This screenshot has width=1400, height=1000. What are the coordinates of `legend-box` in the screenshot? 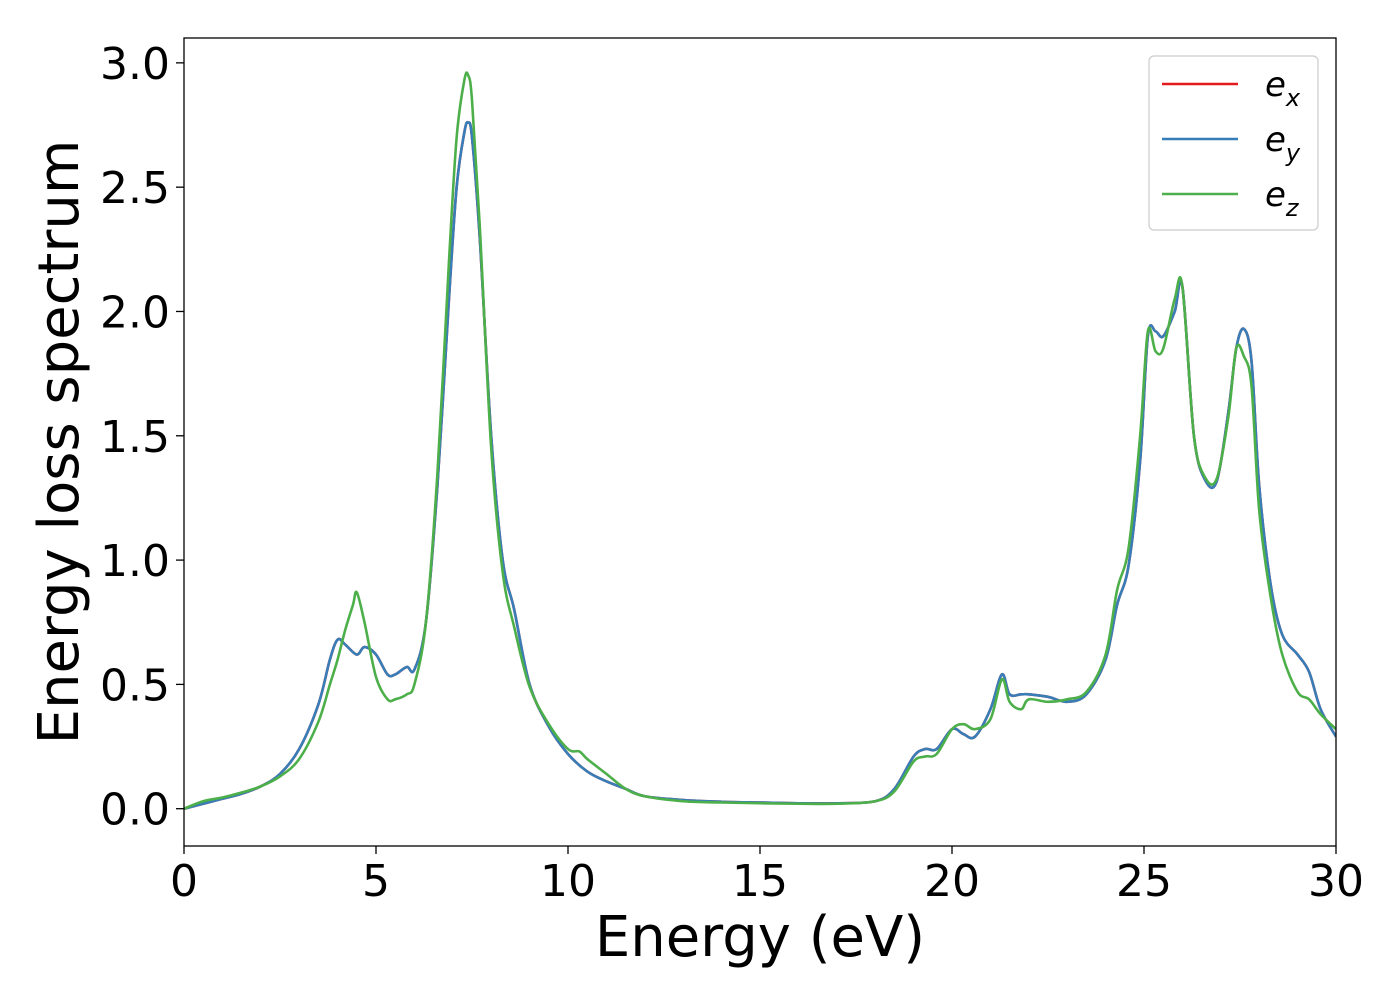 It's located at (1233, 143).